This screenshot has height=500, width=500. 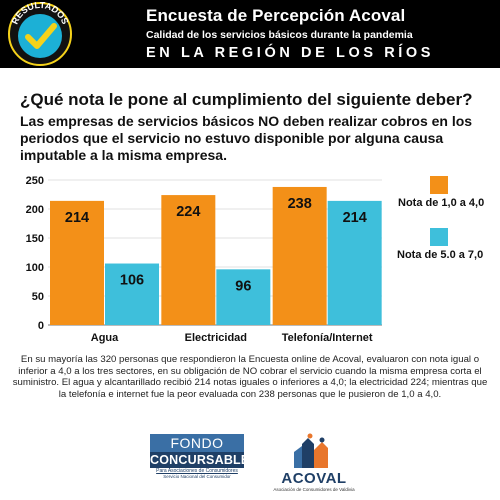 What do you see at coordinates (35, 181) in the screenshot?
I see `y-tick-label: 250` at bounding box center [35, 181].